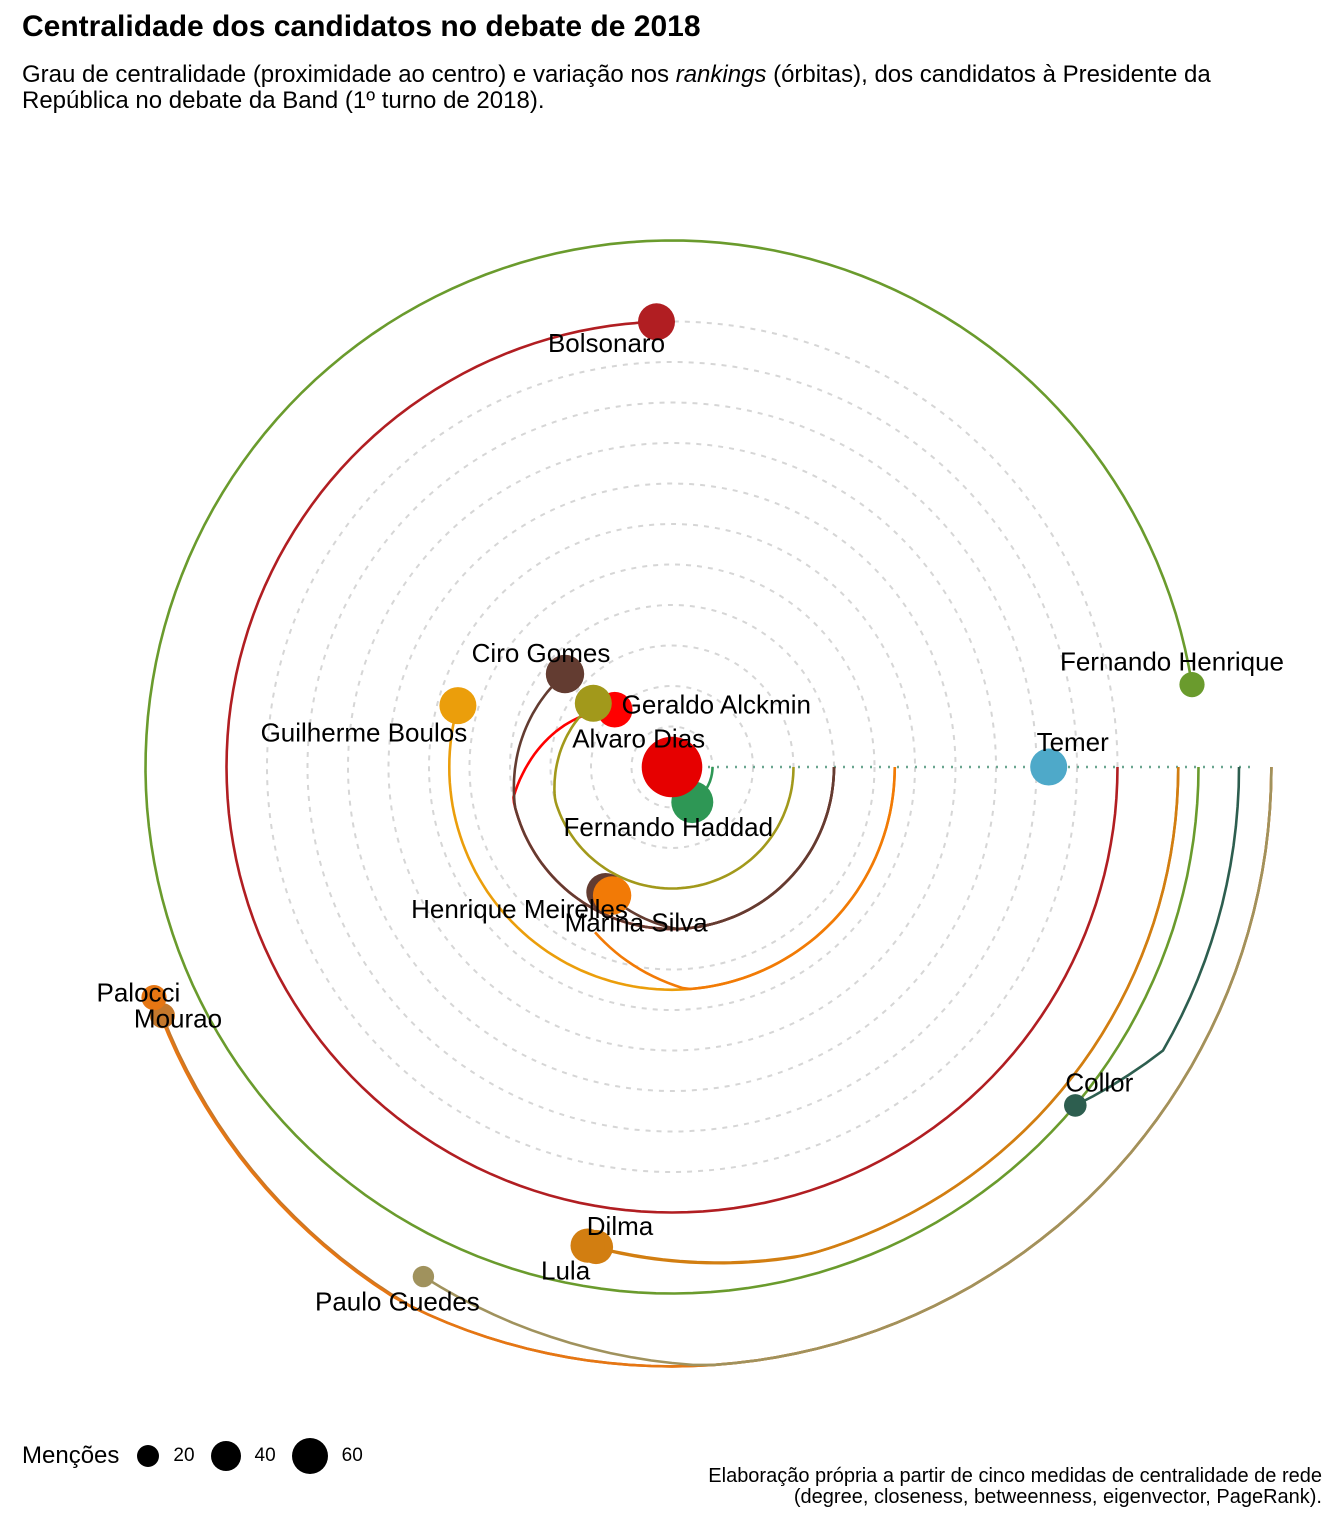  What do you see at coordinates (1172, 662) in the screenshot?
I see `label-fernando-henrique: Fernando Henrique` at bounding box center [1172, 662].